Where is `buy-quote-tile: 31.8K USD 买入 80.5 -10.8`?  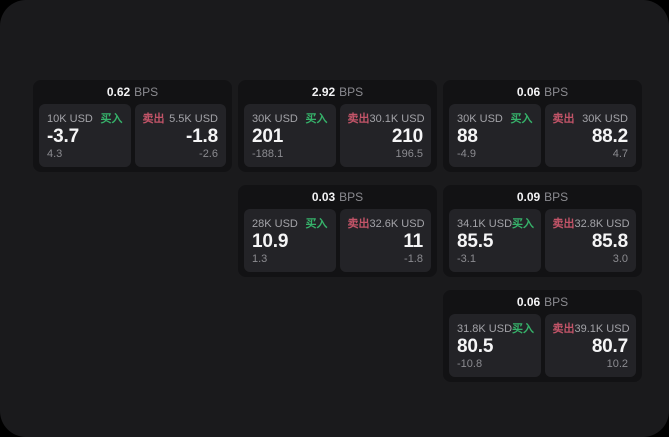 buy-quote-tile: 31.8K USD 买入 80.5 -10.8 is located at coordinates (495, 345).